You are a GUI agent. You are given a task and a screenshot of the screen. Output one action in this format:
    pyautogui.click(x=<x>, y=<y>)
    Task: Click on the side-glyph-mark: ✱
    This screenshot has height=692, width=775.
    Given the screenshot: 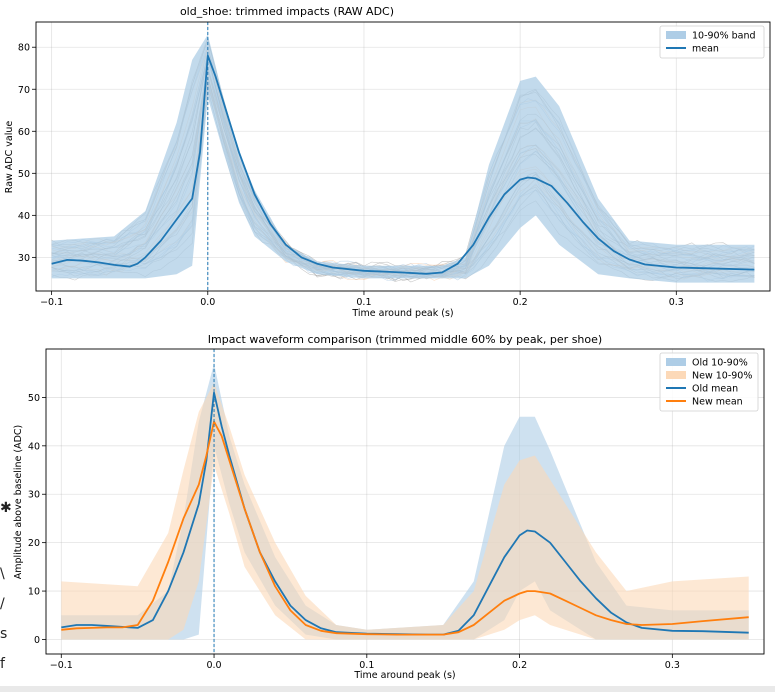 What is the action you would take?
    pyautogui.click(x=6, y=508)
    